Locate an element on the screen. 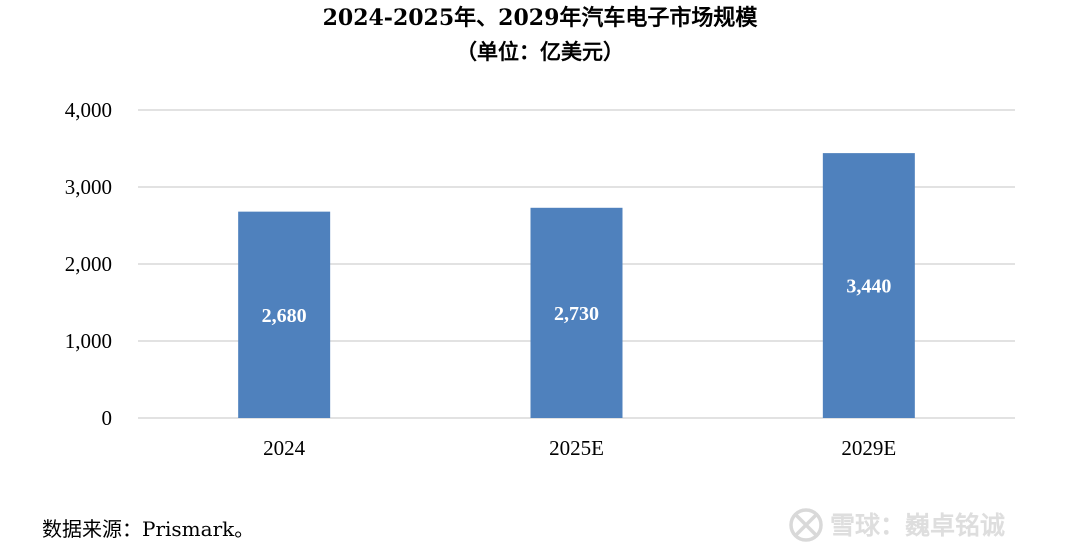 The width and height of the screenshot is (1080, 558). data-labels: 2,680 2,730 3,440 is located at coordinates (577, 301).